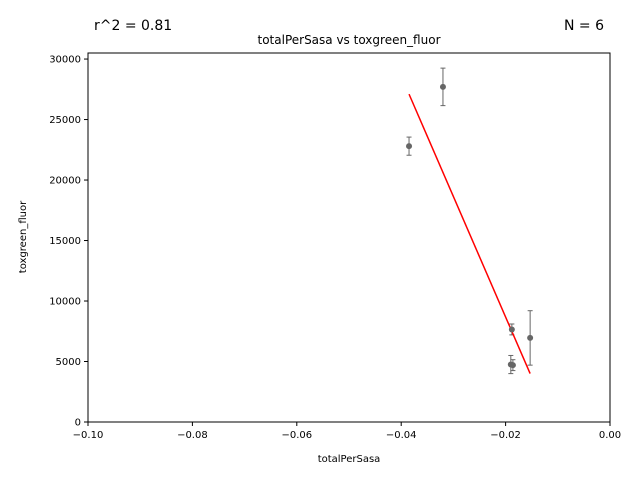 The height and width of the screenshot is (480, 640). What do you see at coordinates (469, 233) in the screenshot?
I see `fit-line` at bounding box center [469, 233].